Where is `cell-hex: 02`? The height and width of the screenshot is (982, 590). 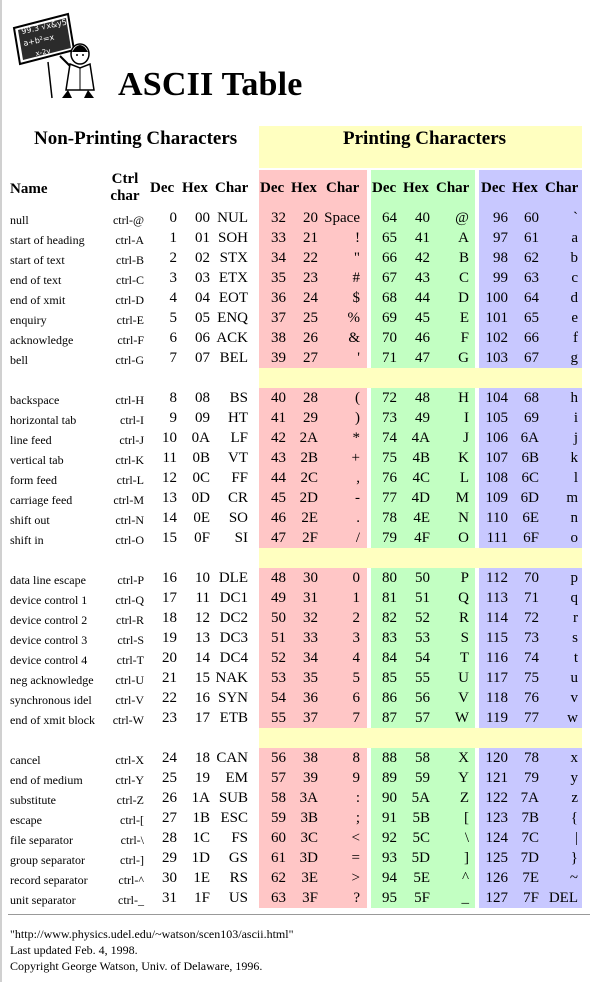 cell-hex: 02 is located at coordinates (202, 258).